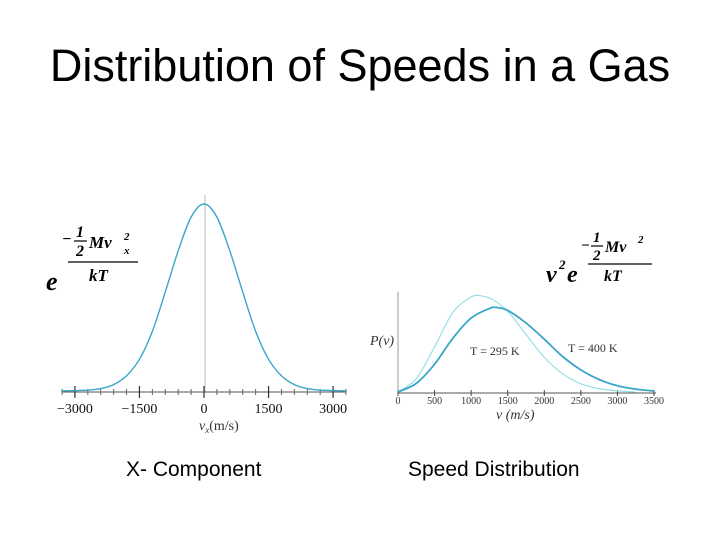 Image resolution: width=720 pixels, height=540 pixels. I want to click on left-tick-label: −1500, so click(140, 409).